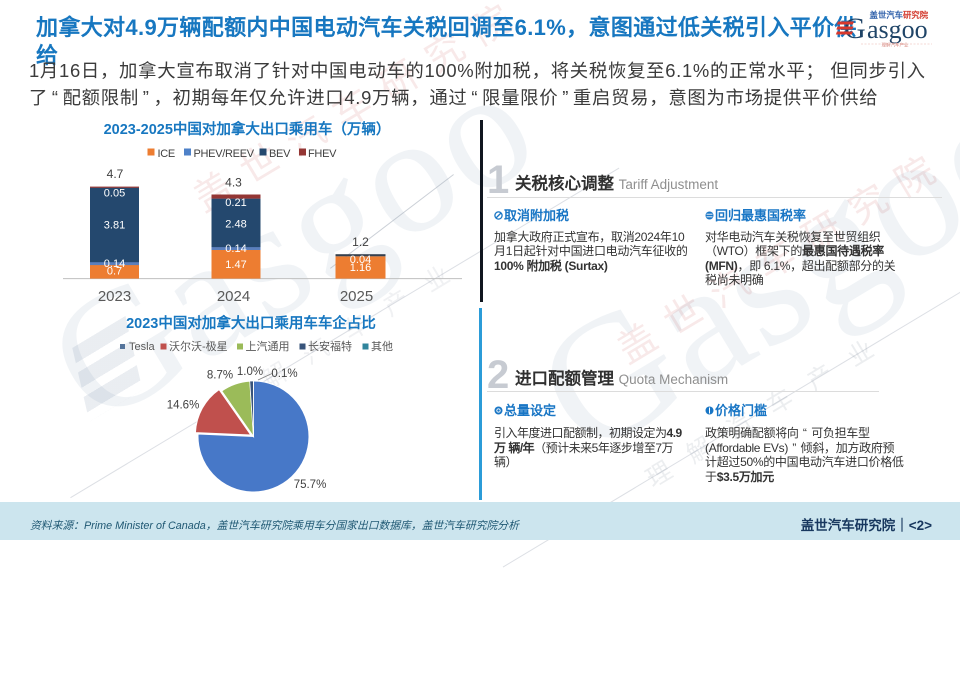 The width and height of the screenshot is (960, 700). What do you see at coordinates (251, 323) in the screenshot?
I see `svg-text: 2023中国对加拿大出口乘用车车企占比` at bounding box center [251, 323].